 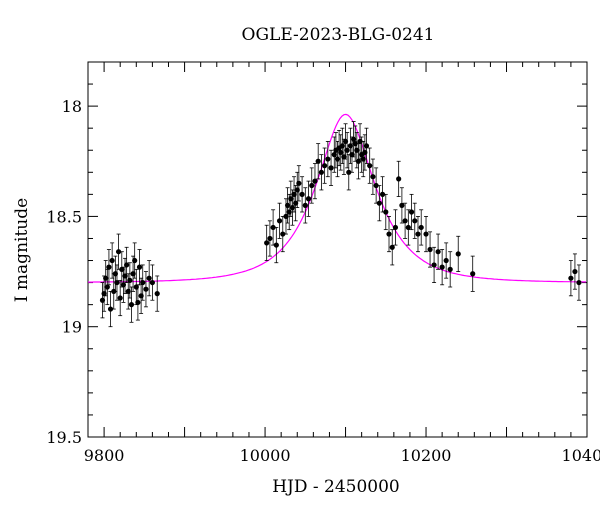 I want to click on chart-title: OGLE-2023-BLG-0241, so click(x=338, y=35).